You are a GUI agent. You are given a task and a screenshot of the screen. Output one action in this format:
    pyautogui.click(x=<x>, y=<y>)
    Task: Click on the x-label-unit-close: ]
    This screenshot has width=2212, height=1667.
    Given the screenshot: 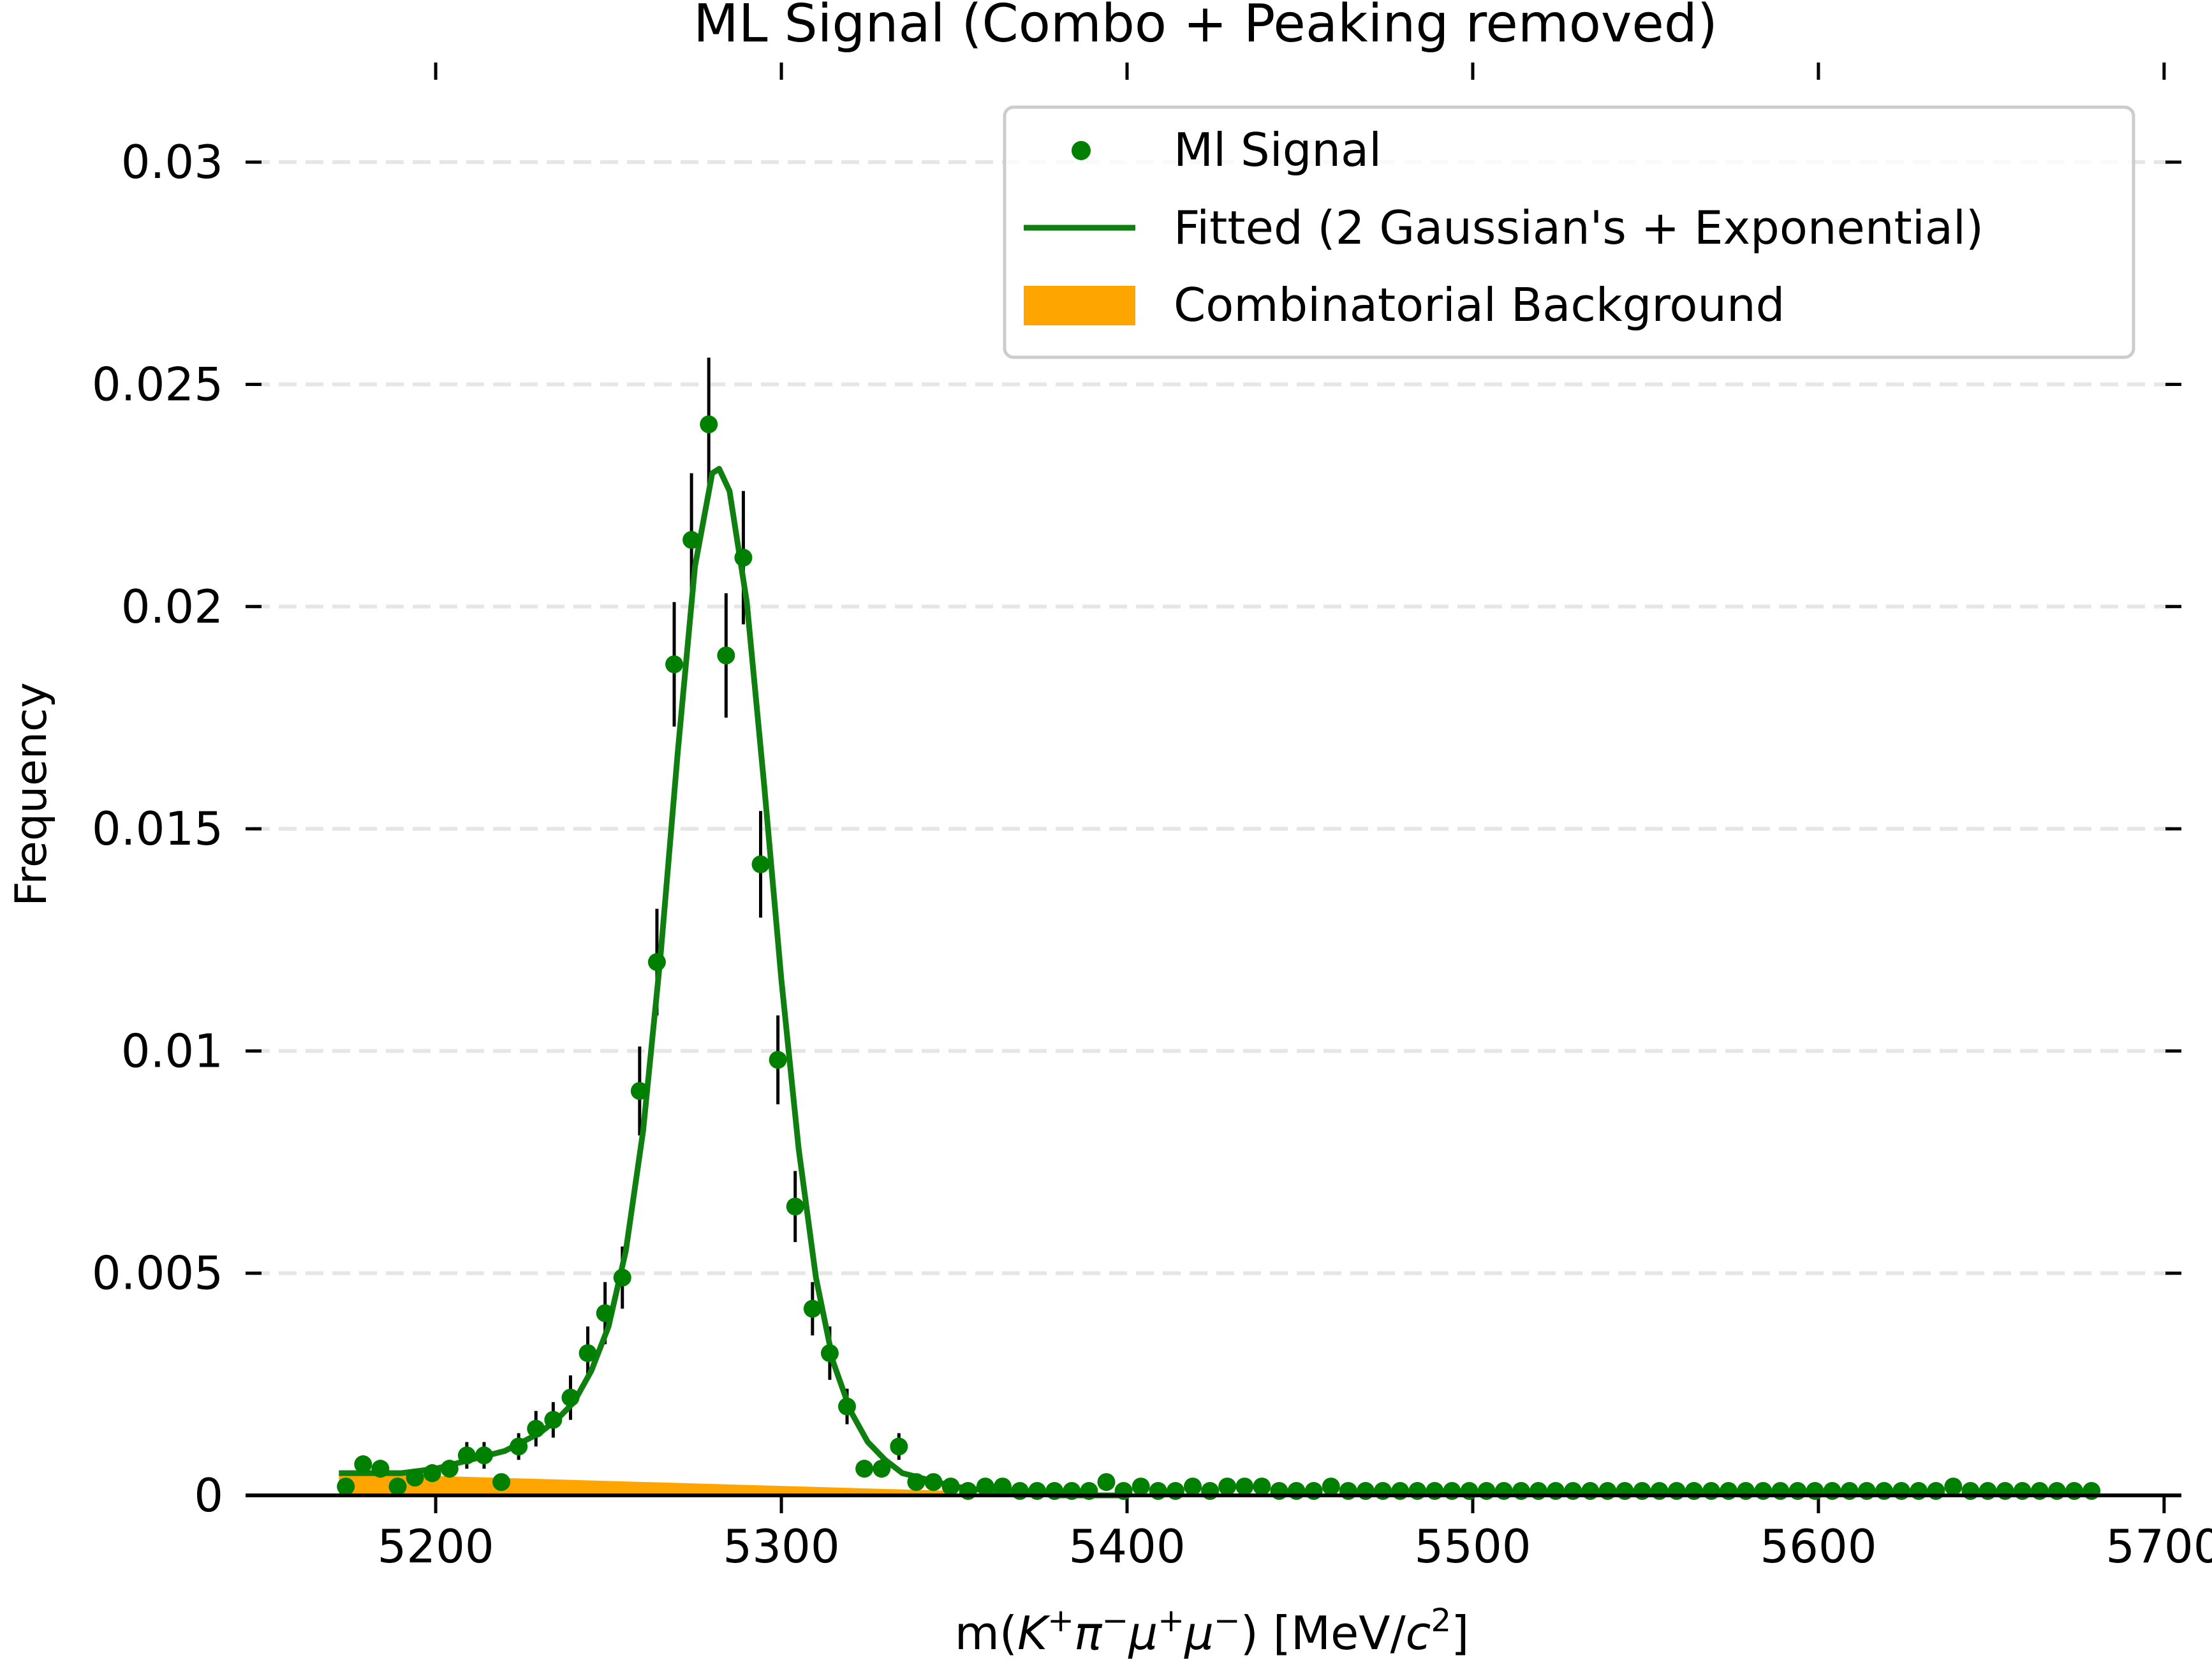 What is the action you would take?
    pyautogui.click(x=1460, y=1633)
    